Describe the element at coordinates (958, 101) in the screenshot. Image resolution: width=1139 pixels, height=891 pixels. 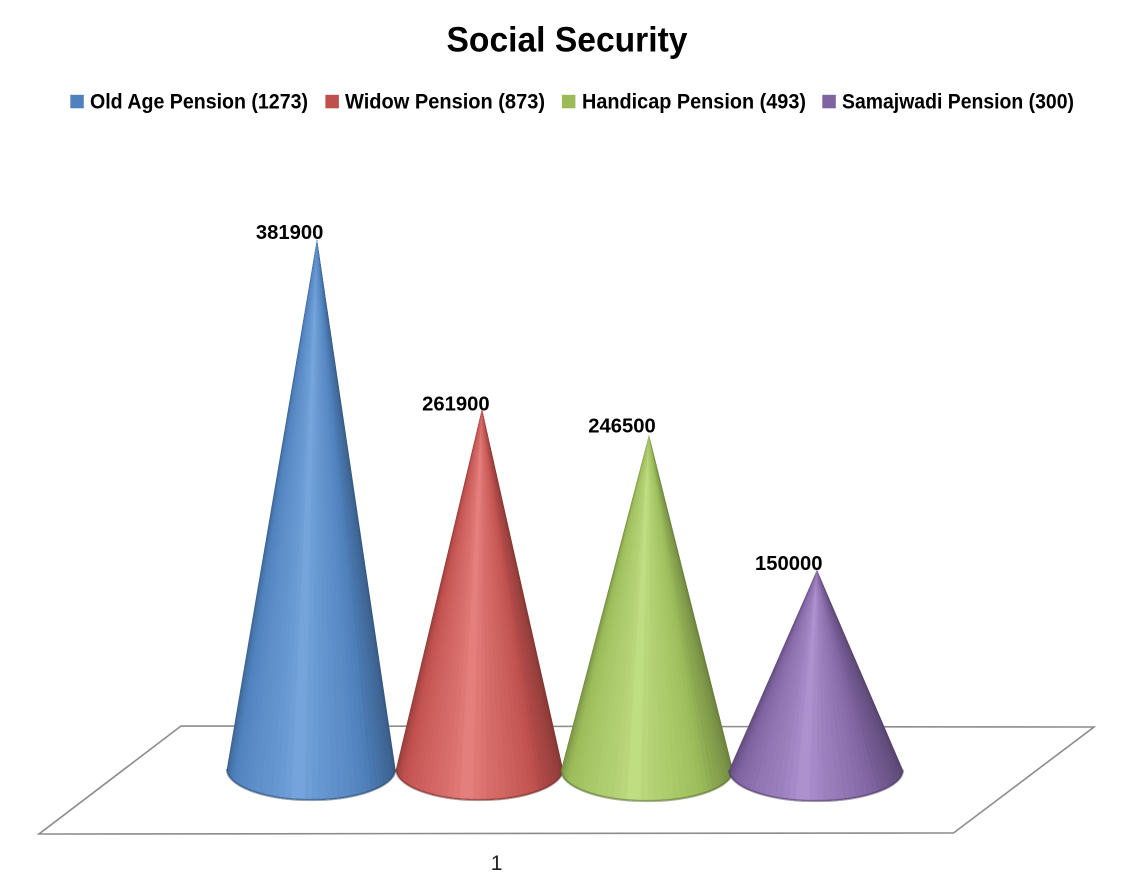
I see `svg-text: Samajwadi Pension (300)` at that location.